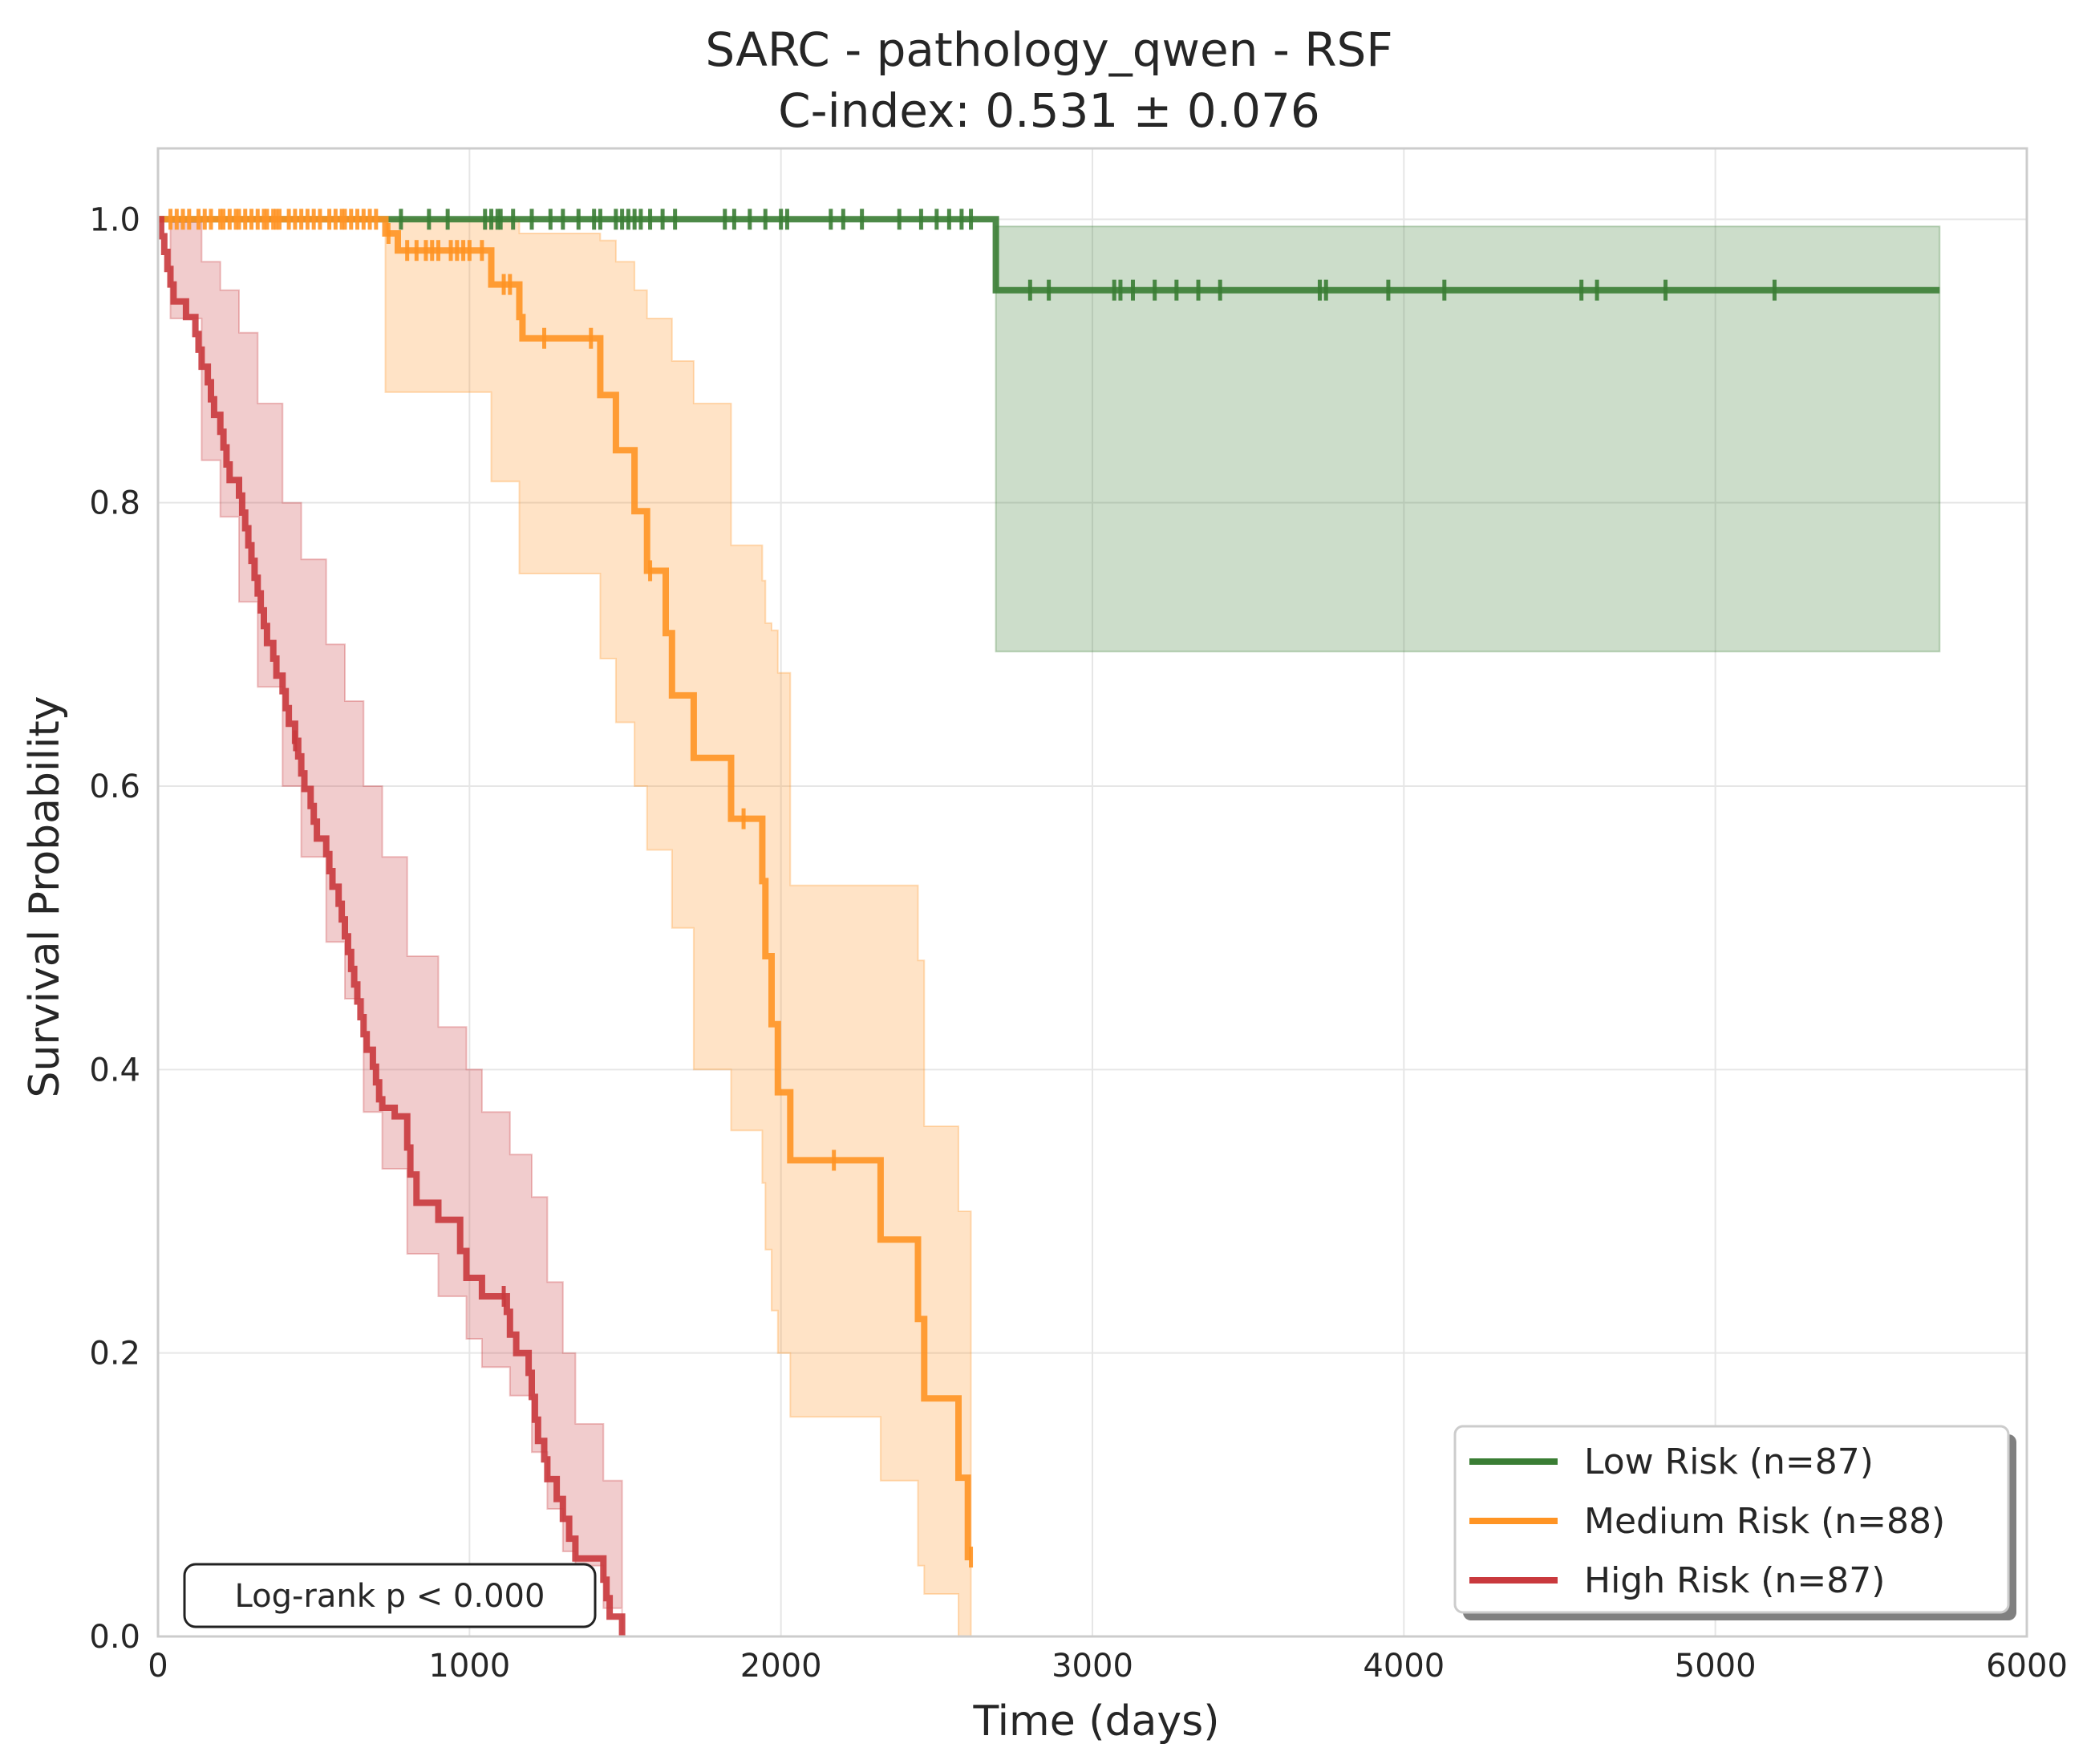 The height and width of the screenshot is (1764, 2095). What do you see at coordinates (781, 1666) in the screenshot?
I see `x-tick-label: 2000` at bounding box center [781, 1666].